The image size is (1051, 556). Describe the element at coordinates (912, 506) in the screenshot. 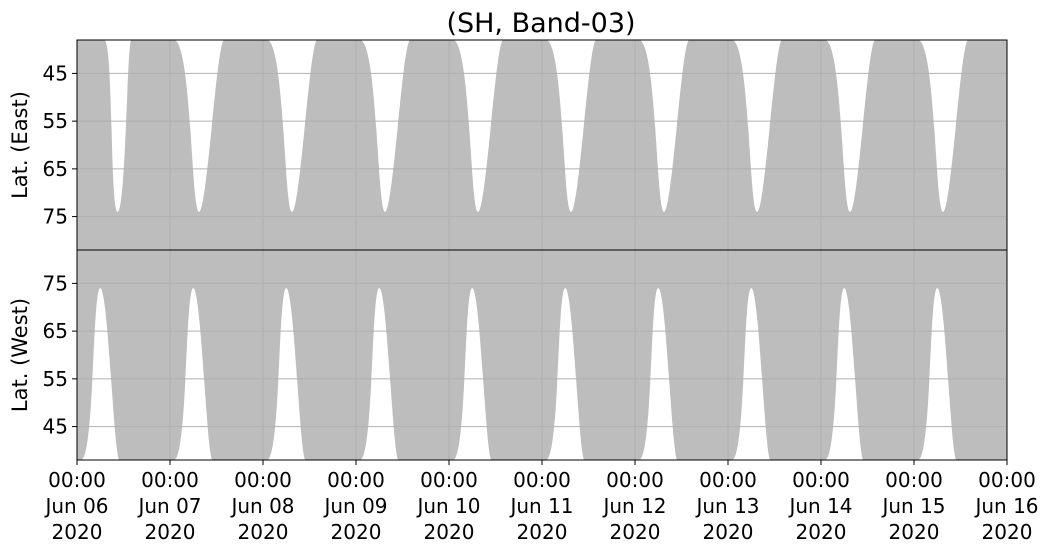

I see `x-tick-label: Jun 15` at that location.